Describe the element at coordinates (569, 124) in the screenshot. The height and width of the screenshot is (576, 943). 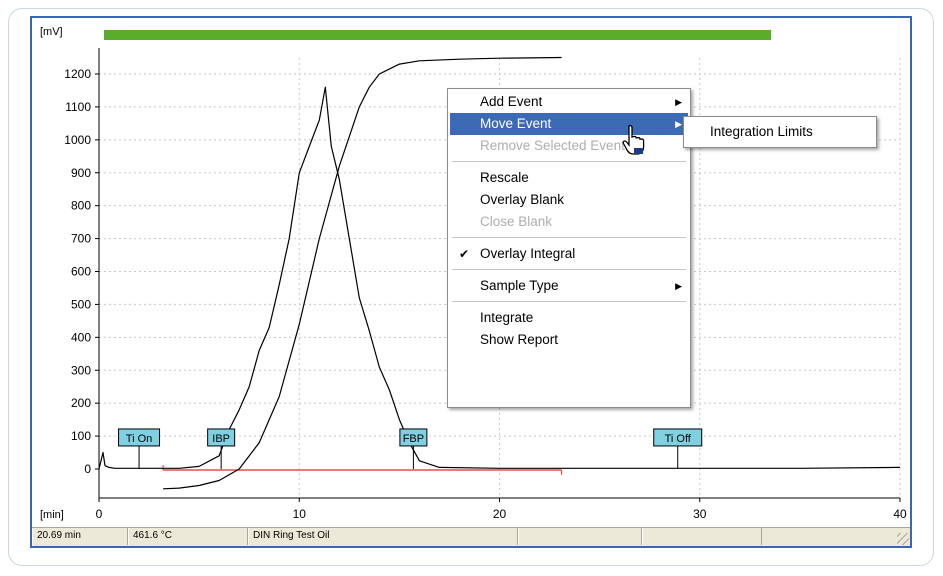
I see `menu-item-move-event: Move Event ▶` at that location.